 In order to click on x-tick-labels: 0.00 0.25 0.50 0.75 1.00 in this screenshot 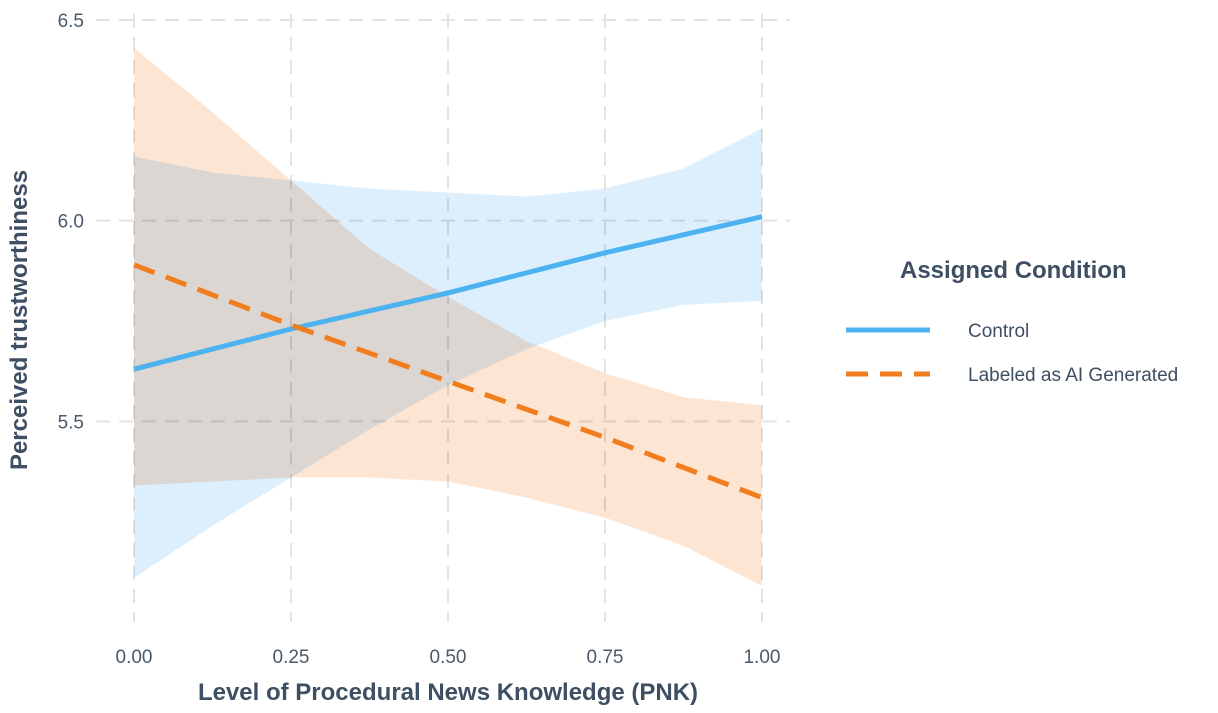, I will do `click(448, 657)`.